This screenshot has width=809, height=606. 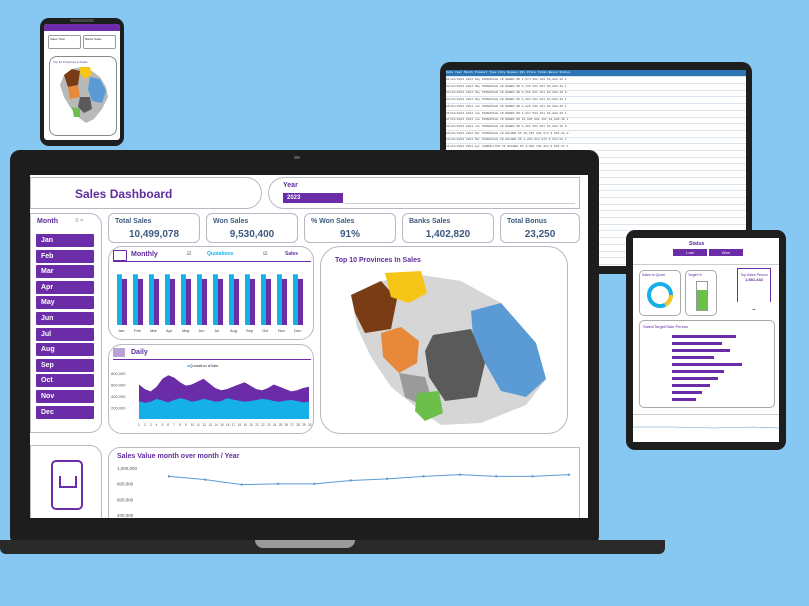 What do you see at coordinates (139, 352) in the screenshot?
I see `daily-title: Daily` at bounding box center [139, 352].